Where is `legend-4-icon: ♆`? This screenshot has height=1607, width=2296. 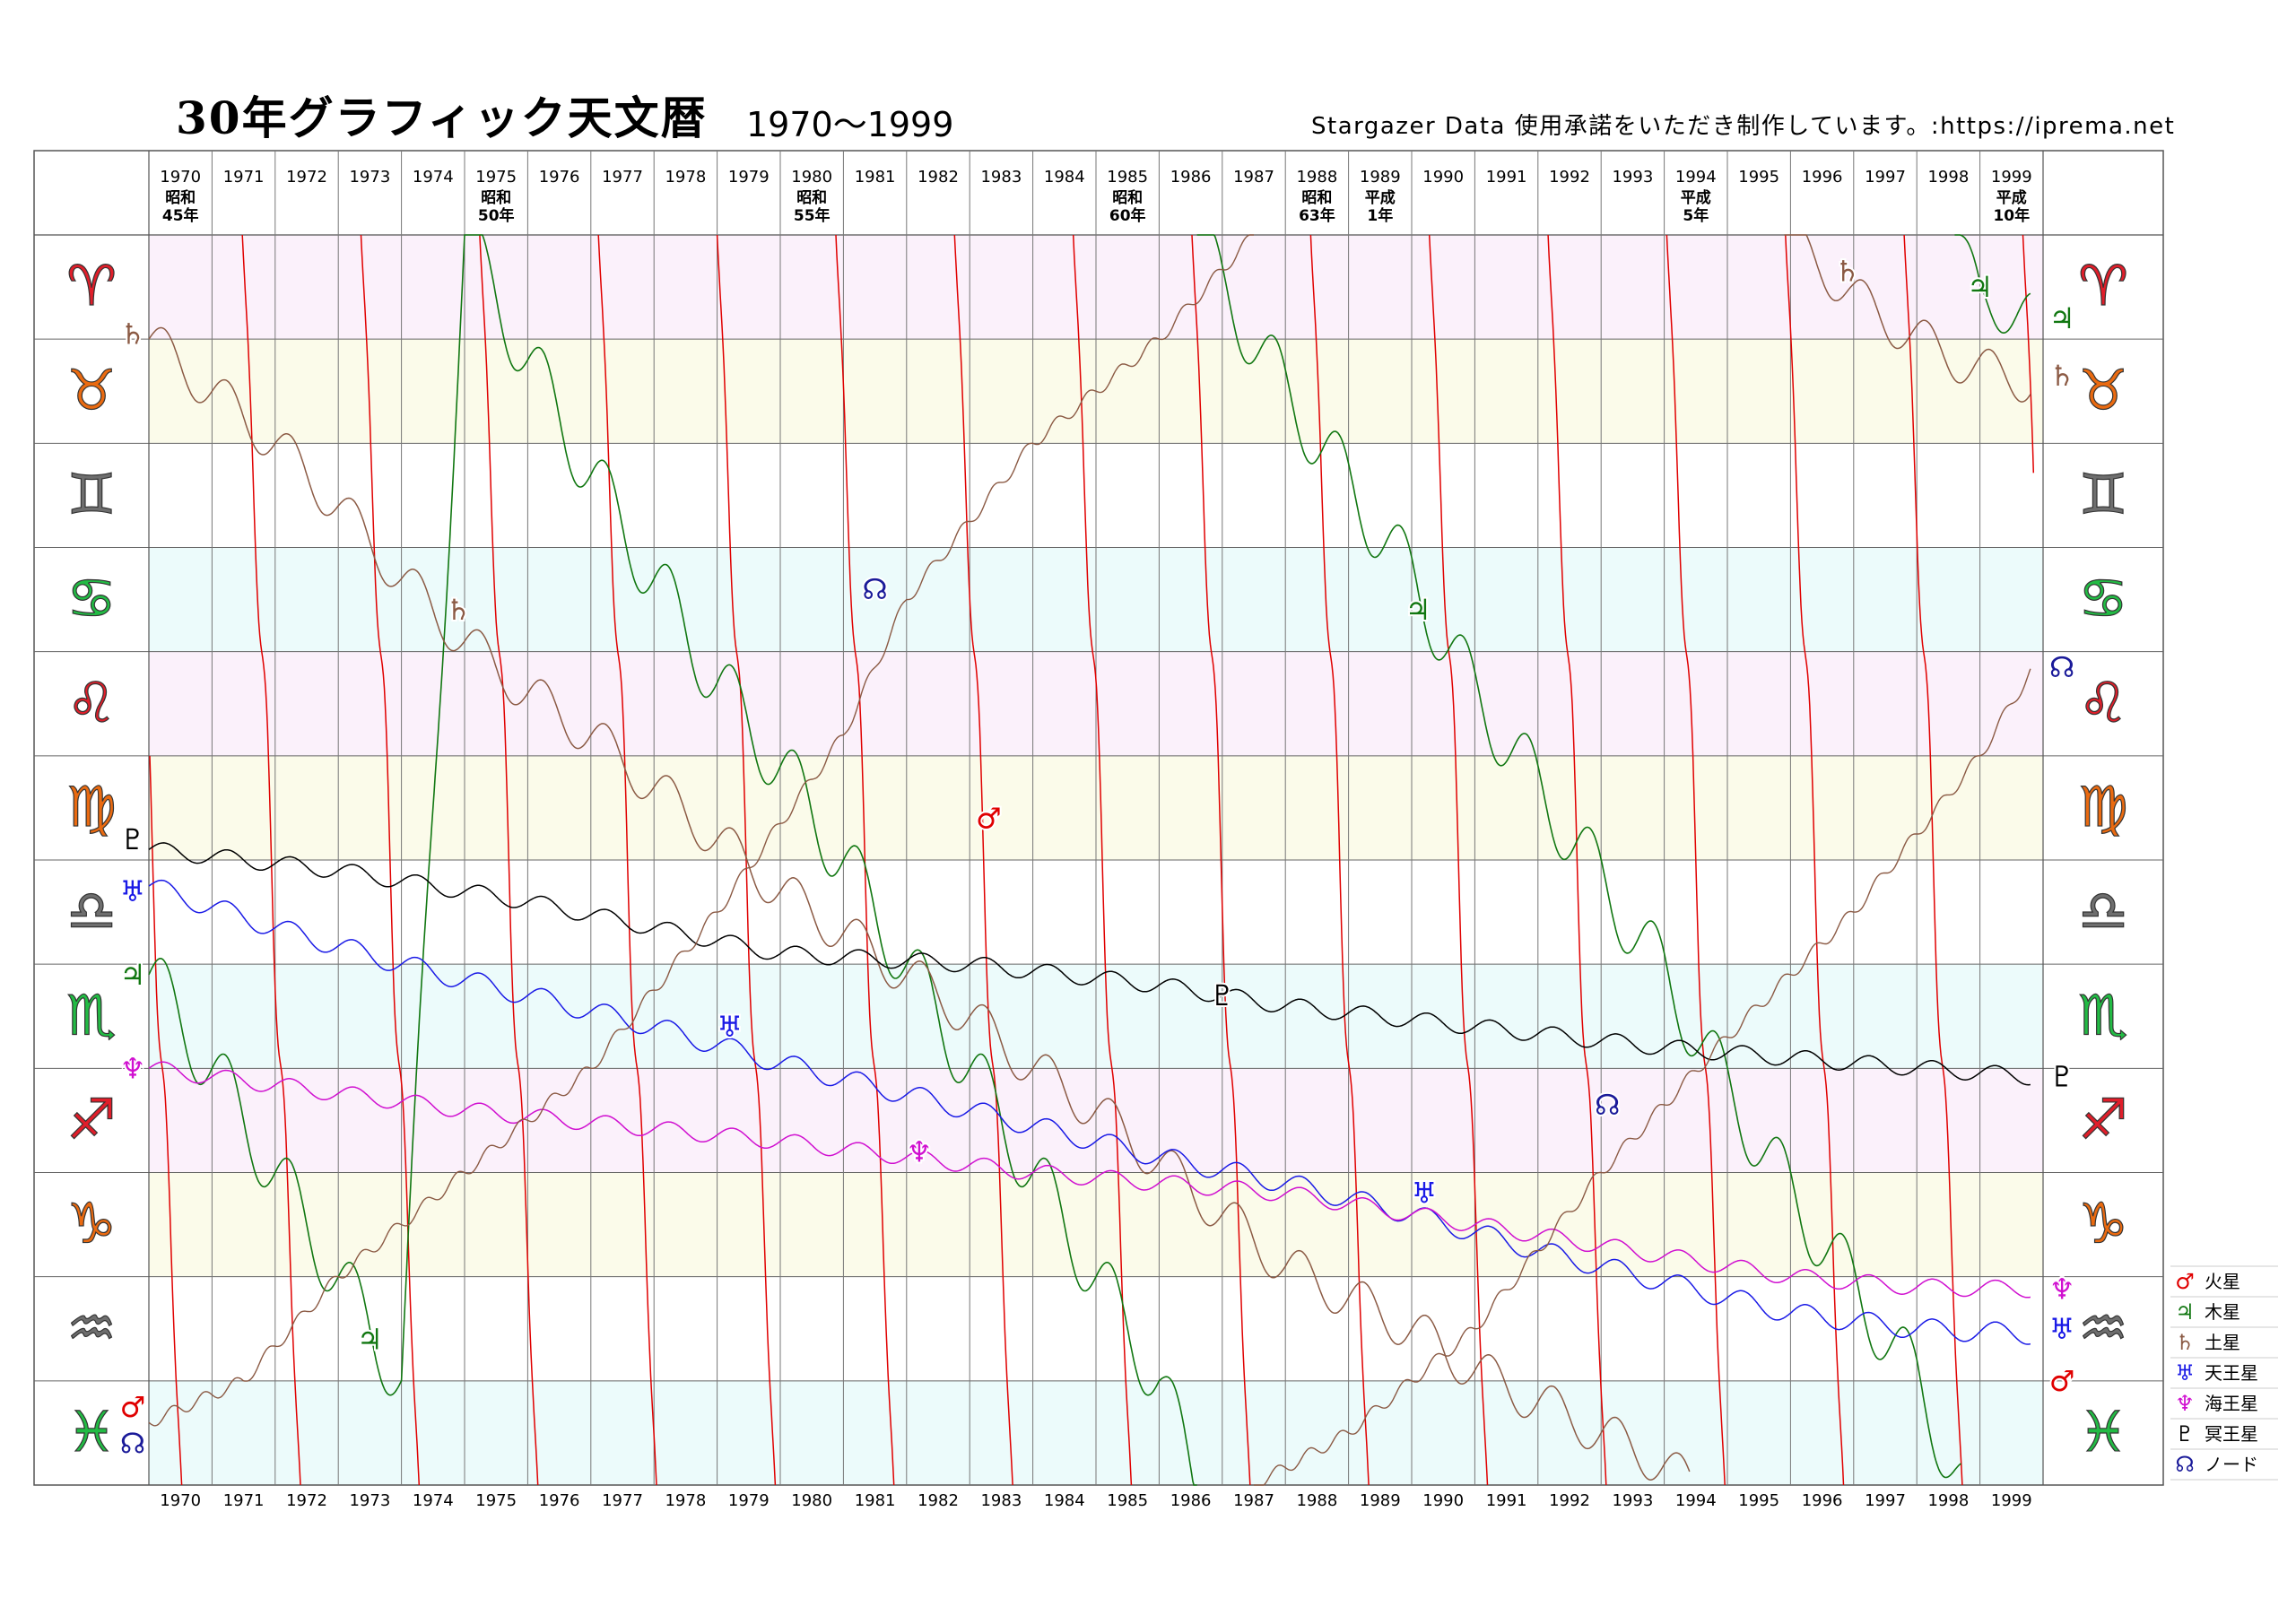
legend-4-icon: ♆ is located at coordinates (2185, 1404).